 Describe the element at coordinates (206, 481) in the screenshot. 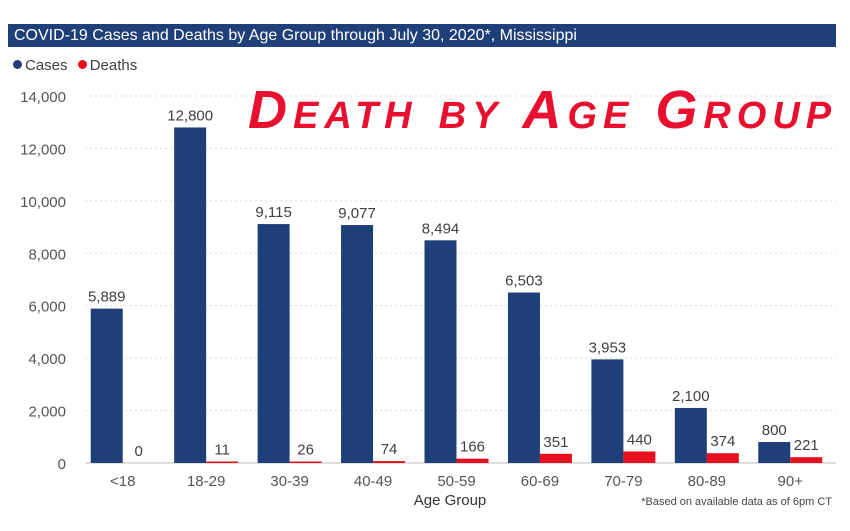

I see `x-tick-label: 18-29` at that location.